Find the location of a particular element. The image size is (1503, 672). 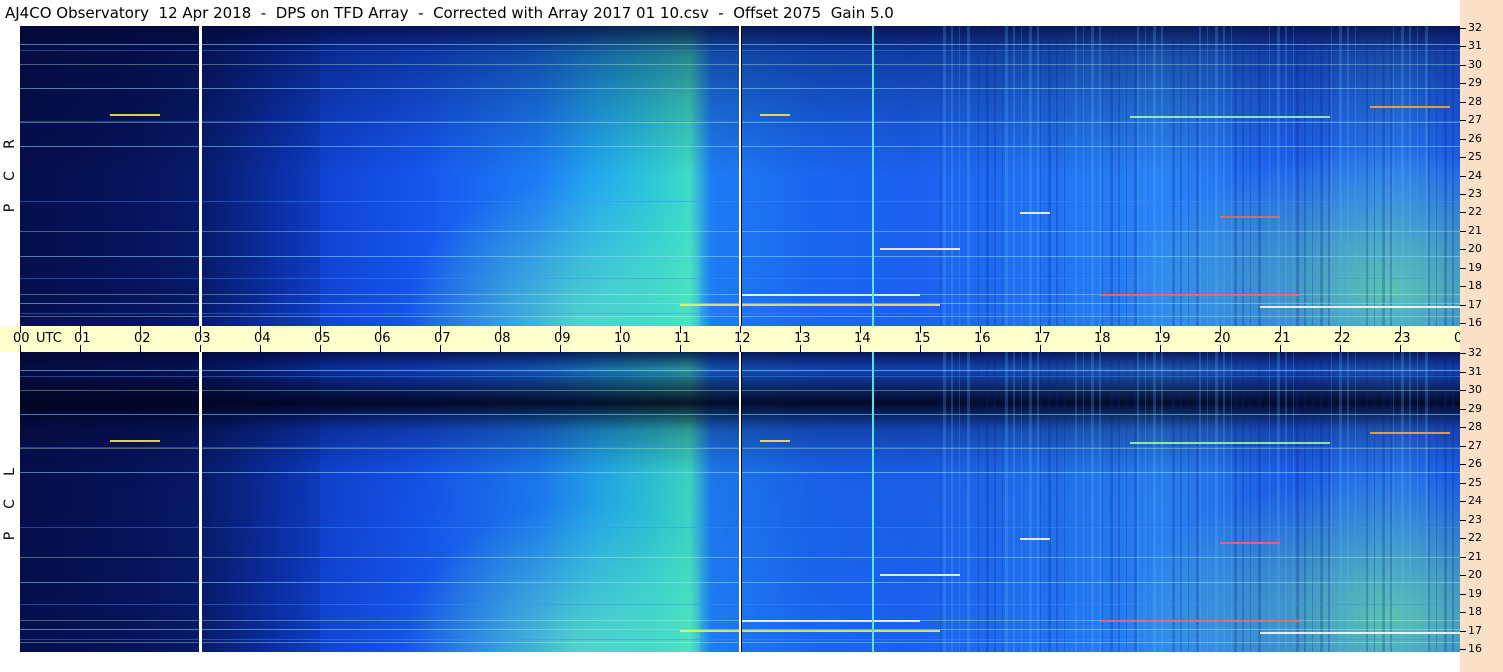

freq-tick-label: 17 is located at coordinates (1475, 630).